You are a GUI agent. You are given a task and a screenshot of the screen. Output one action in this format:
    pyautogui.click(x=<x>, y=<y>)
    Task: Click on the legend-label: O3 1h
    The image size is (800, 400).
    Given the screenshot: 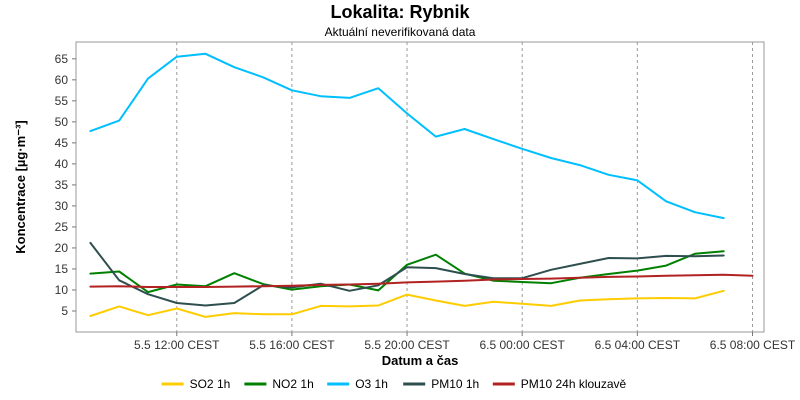 What is the action you would take?
    pyautogui.click(x=371, y=384)
    